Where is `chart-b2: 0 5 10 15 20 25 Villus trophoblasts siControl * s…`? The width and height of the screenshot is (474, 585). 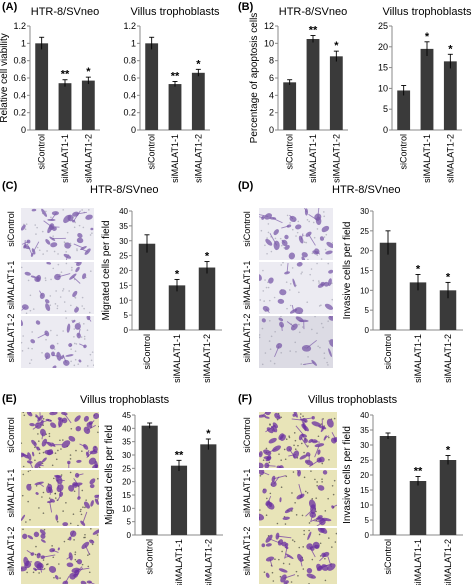
chart-b2: 0 5 10 15 20 25 Villus trophoblasts siControl * s… is located at coordinates (425, 94).